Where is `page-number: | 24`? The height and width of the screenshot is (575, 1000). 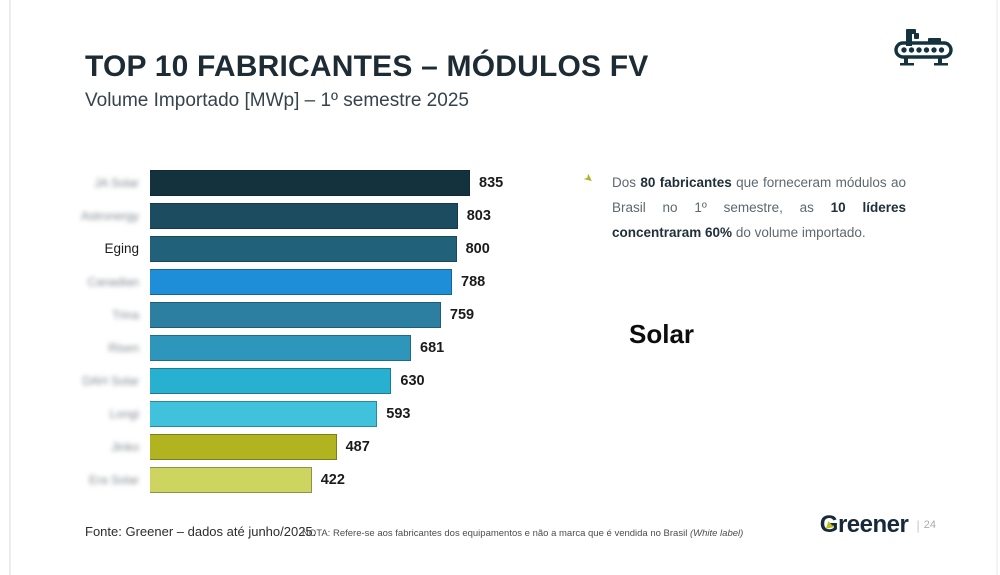 page-number: | 24 is located at coordinates (926, 525).